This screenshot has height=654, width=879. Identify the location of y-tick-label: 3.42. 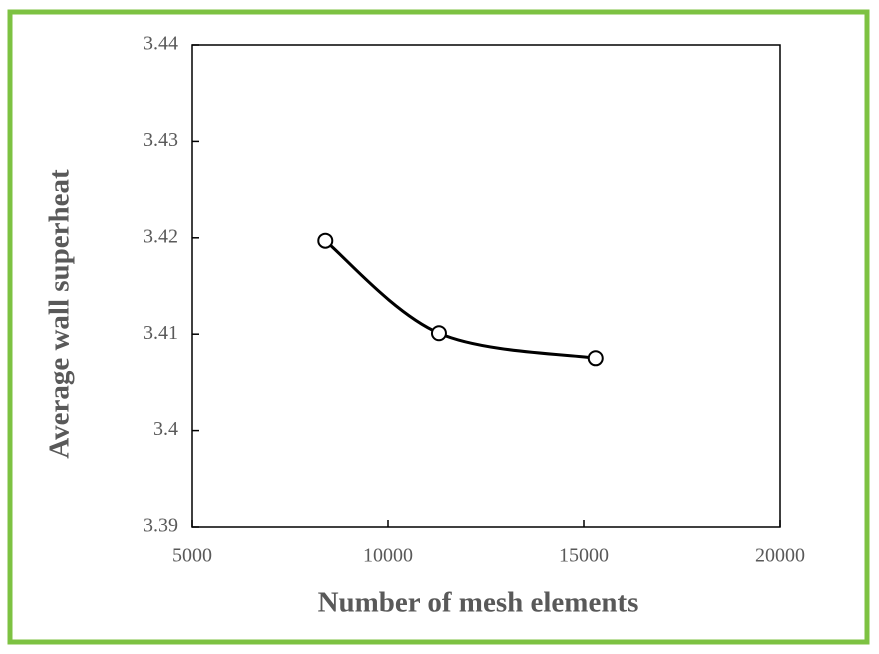
(160, 236).